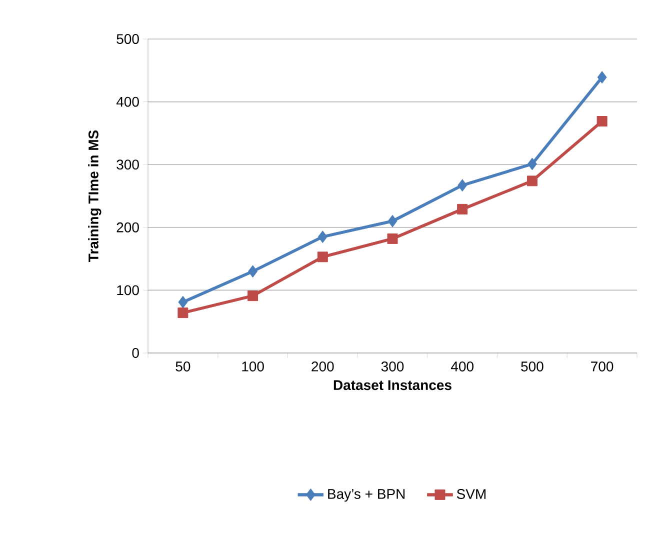 The height and width of the screenshot is (535, 657). I want to click on y-tick-label: 100, so click(128, 290).